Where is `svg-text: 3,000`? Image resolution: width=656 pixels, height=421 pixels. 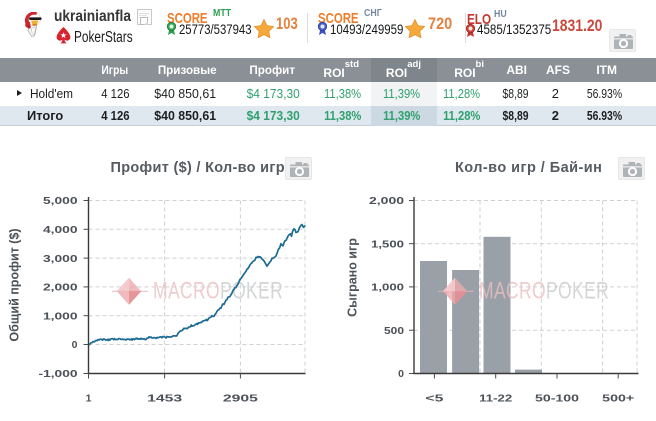
svg-text: 3,000 is located at coordinates (60, 259).